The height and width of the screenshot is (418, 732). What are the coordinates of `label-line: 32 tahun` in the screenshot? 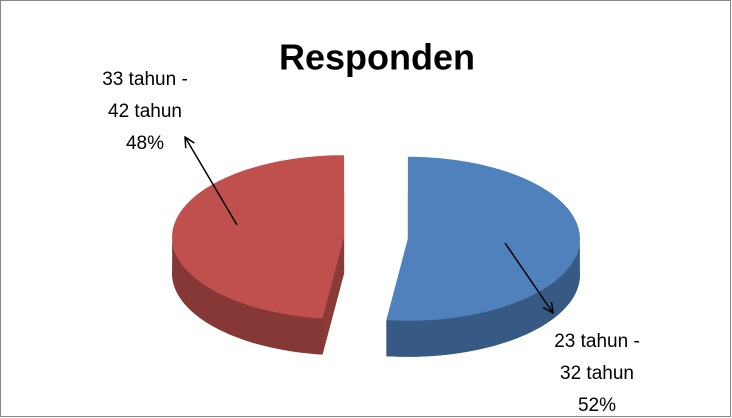 It's located at (597, 373).